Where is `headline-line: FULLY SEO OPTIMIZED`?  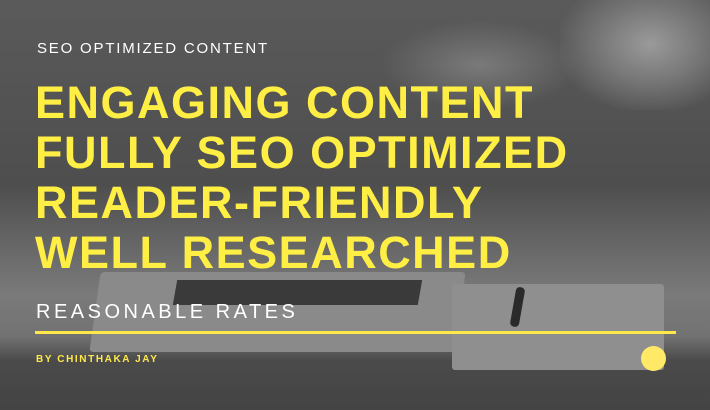 headline-line: FULLY SEO OPTIMIZED is located at coordinates (302, 152).